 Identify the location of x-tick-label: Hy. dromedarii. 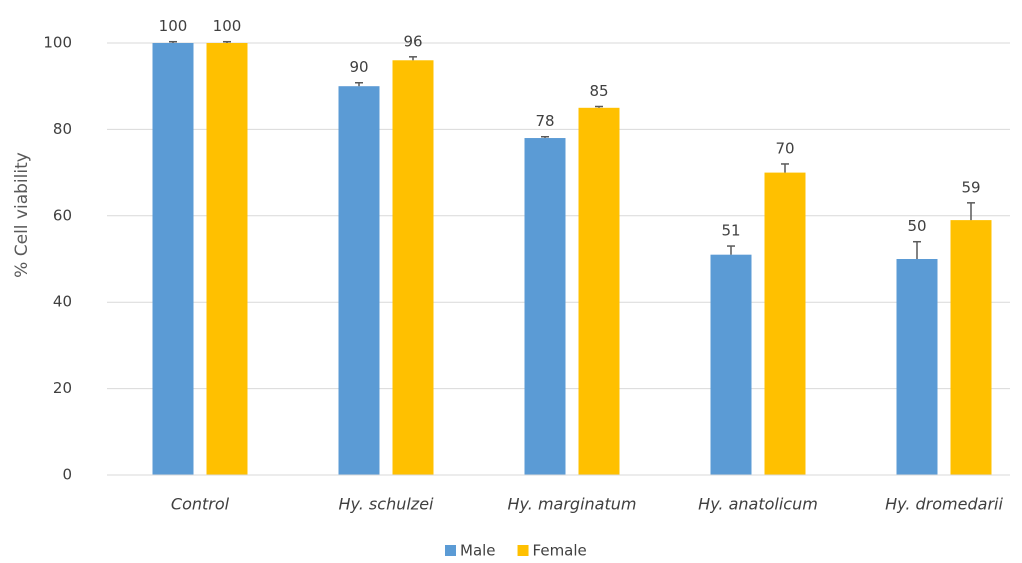
(944, 504).